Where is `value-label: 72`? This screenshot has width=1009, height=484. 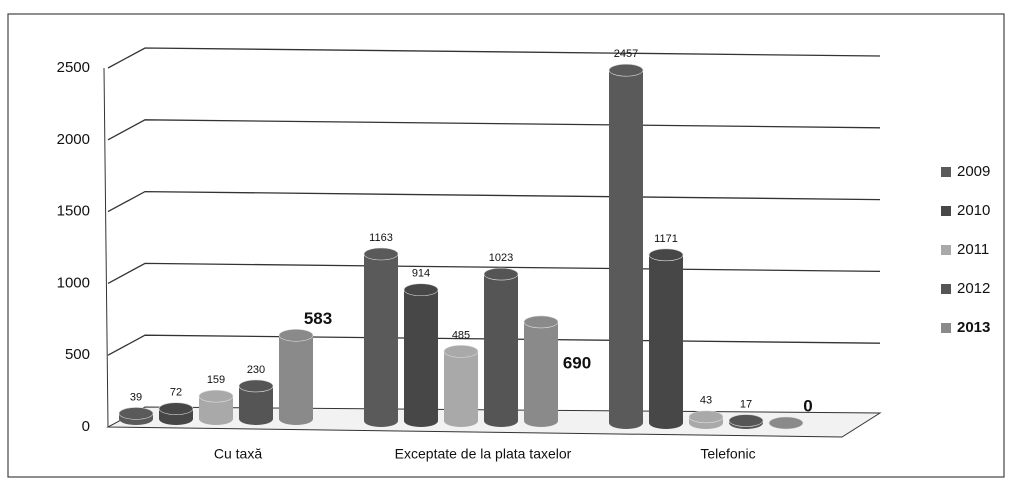 value-label: 72 is located at coordinates (176, 393).